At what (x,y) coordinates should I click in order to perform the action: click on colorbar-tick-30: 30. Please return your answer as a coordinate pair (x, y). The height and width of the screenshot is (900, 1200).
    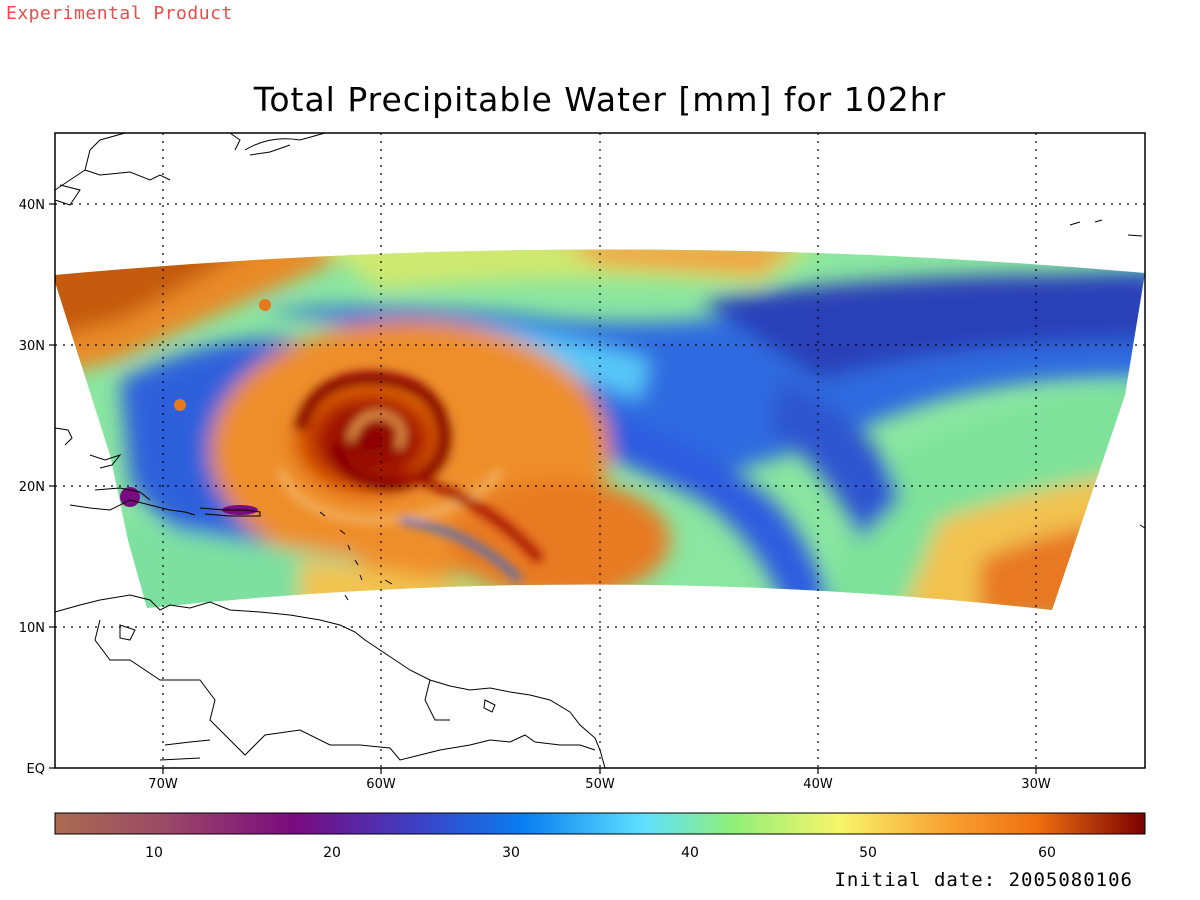
    Looking at the image, I should click on (511, 853).